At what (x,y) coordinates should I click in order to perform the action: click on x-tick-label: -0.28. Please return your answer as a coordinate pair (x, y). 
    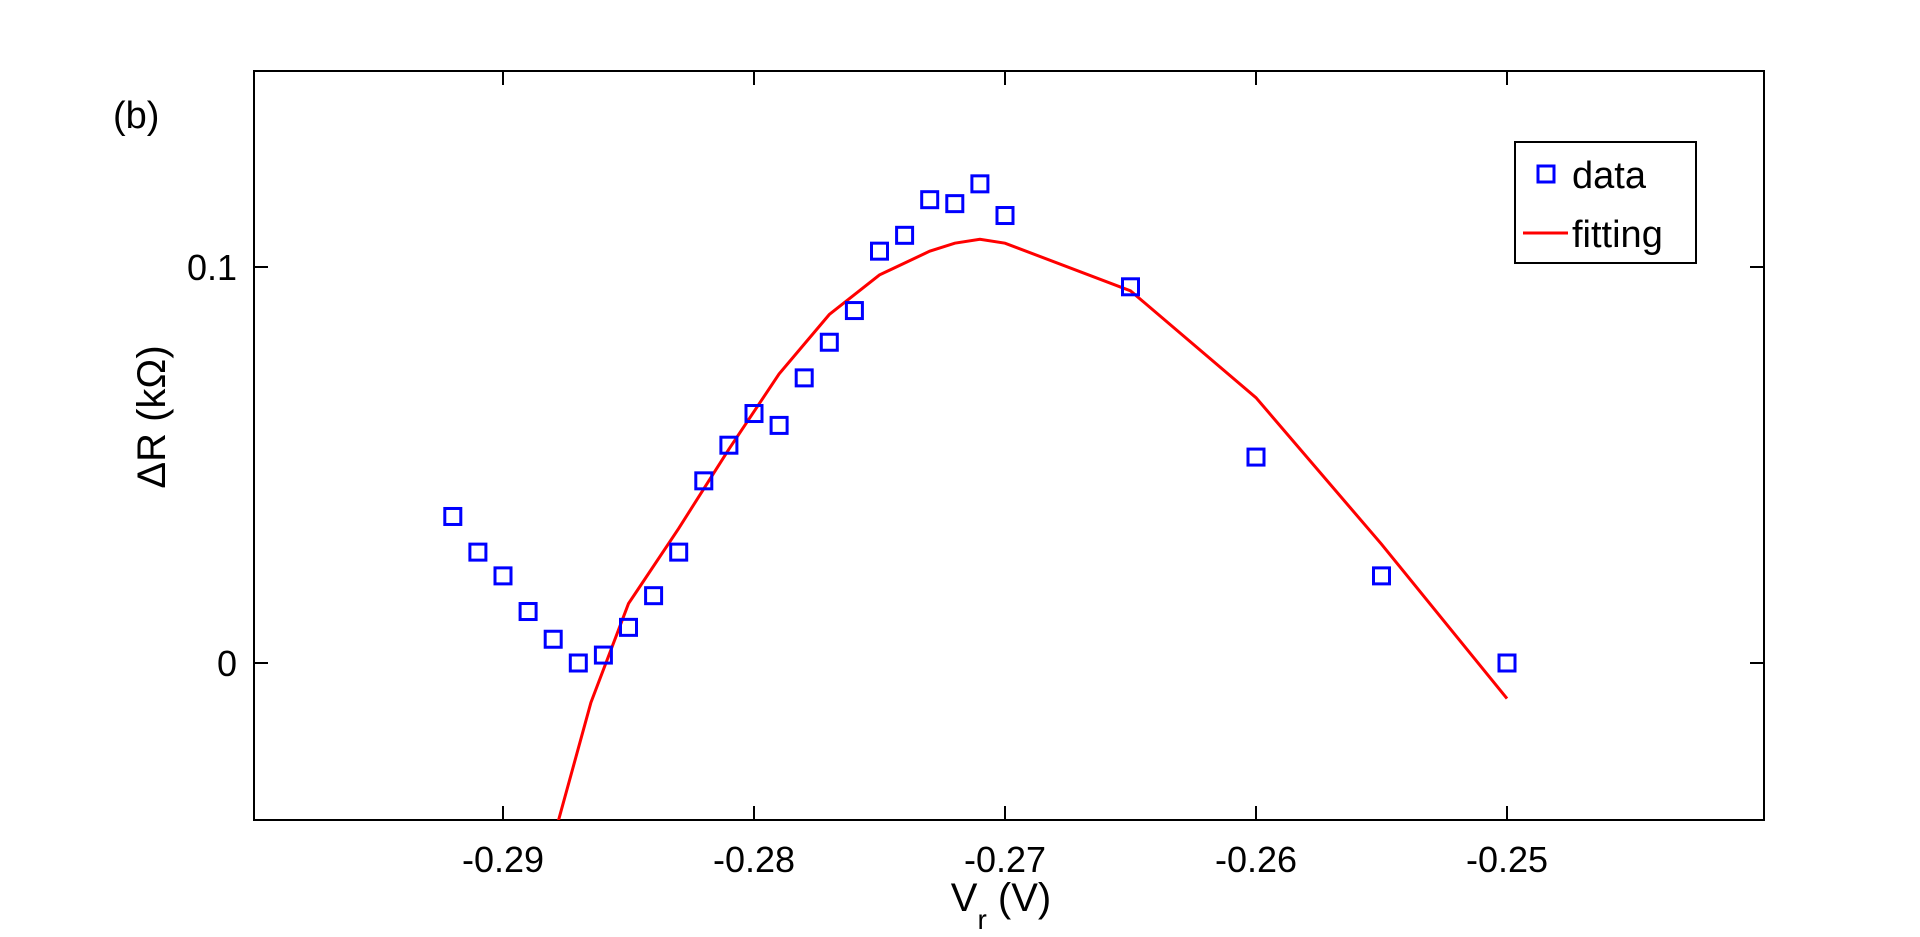
    Looking at the image, I should click on (754, 859).